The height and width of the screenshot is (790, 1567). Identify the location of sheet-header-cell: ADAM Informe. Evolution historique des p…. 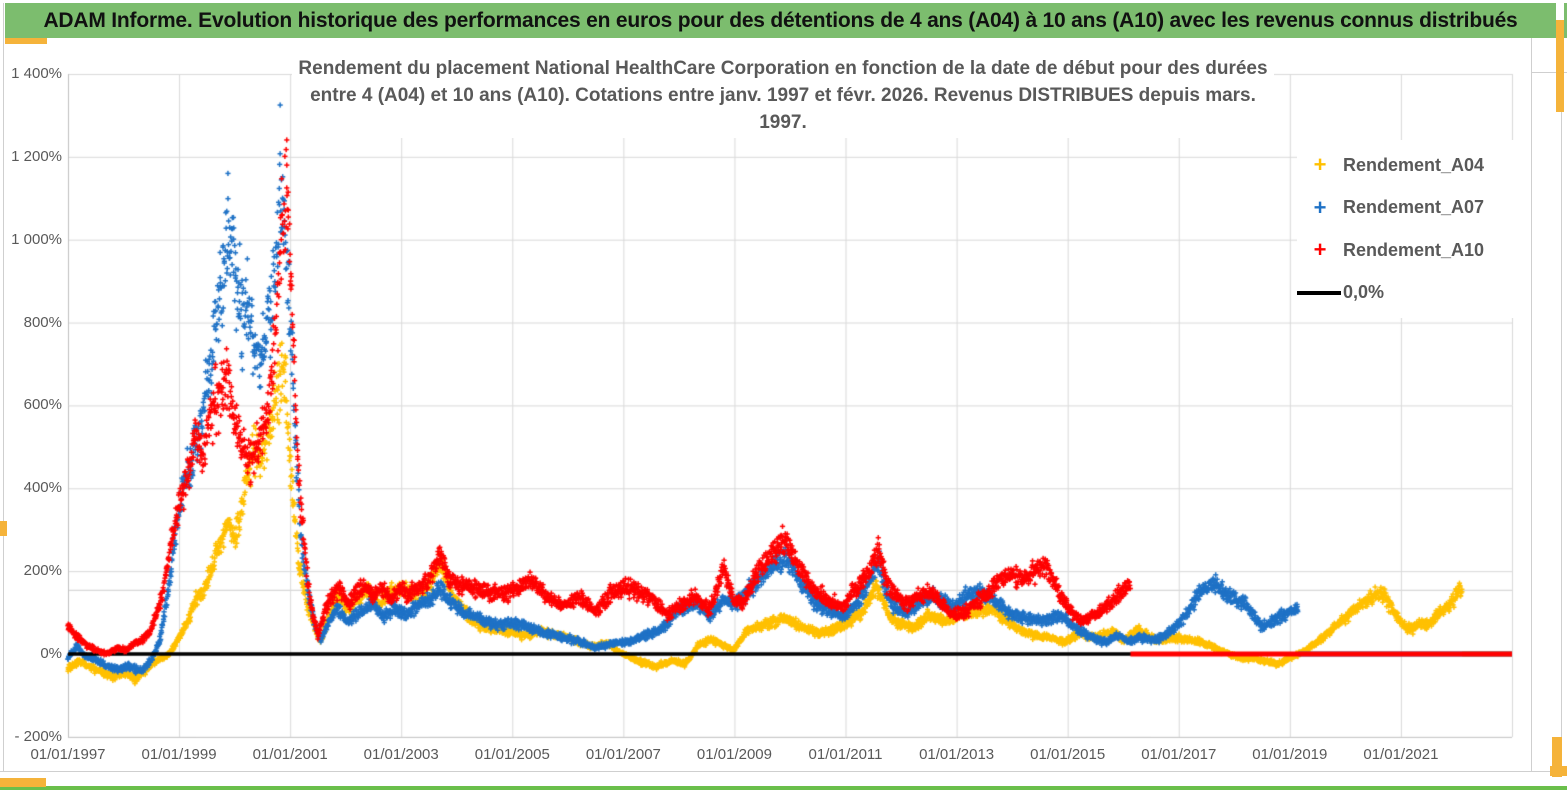
(780, 20).